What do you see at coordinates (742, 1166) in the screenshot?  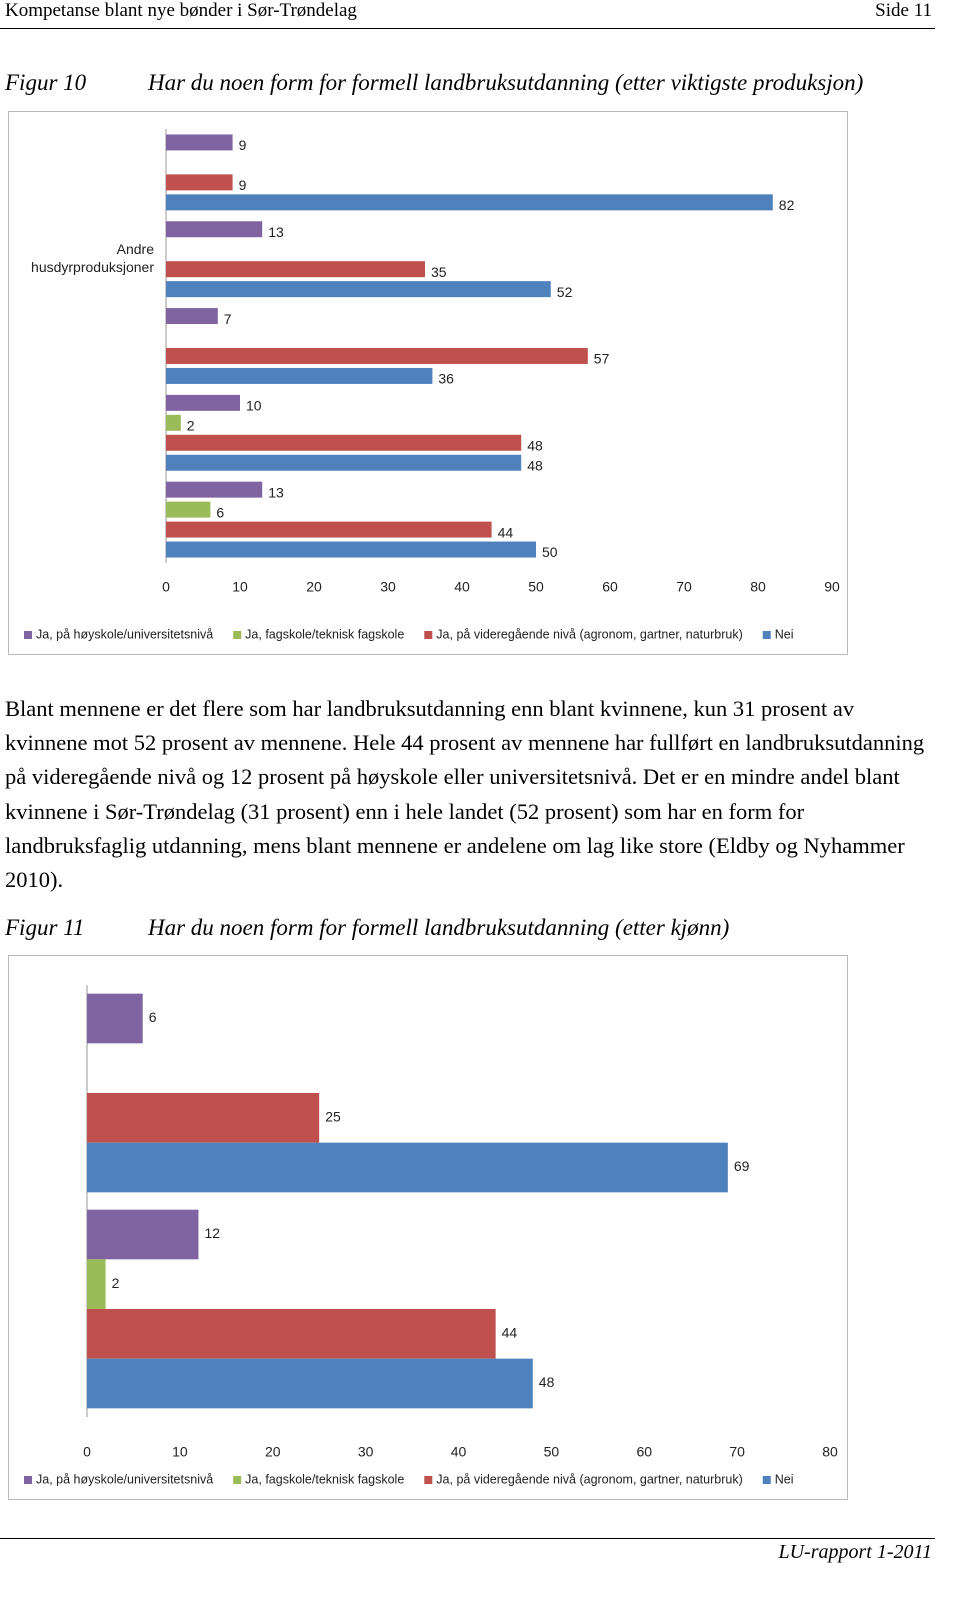 I see `data-label: 69` at bounding box center [742, 1166].